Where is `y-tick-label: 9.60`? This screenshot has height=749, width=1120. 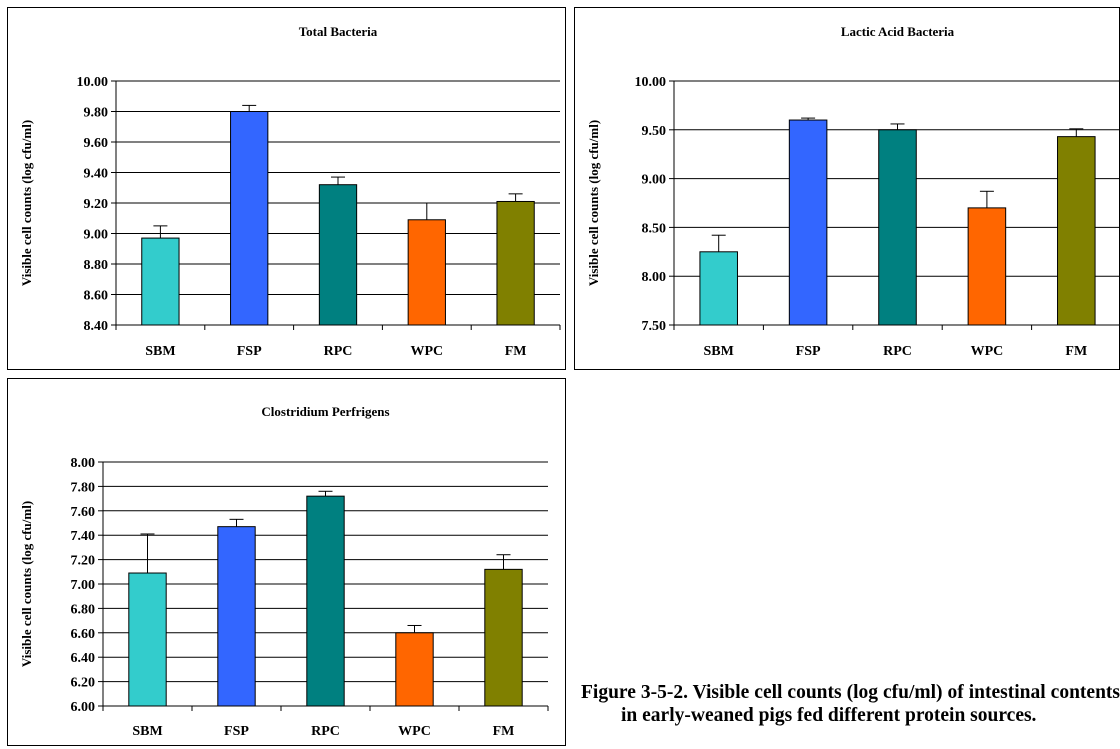 y-tick-label: 9.60 is located at coordinates (96, 143).